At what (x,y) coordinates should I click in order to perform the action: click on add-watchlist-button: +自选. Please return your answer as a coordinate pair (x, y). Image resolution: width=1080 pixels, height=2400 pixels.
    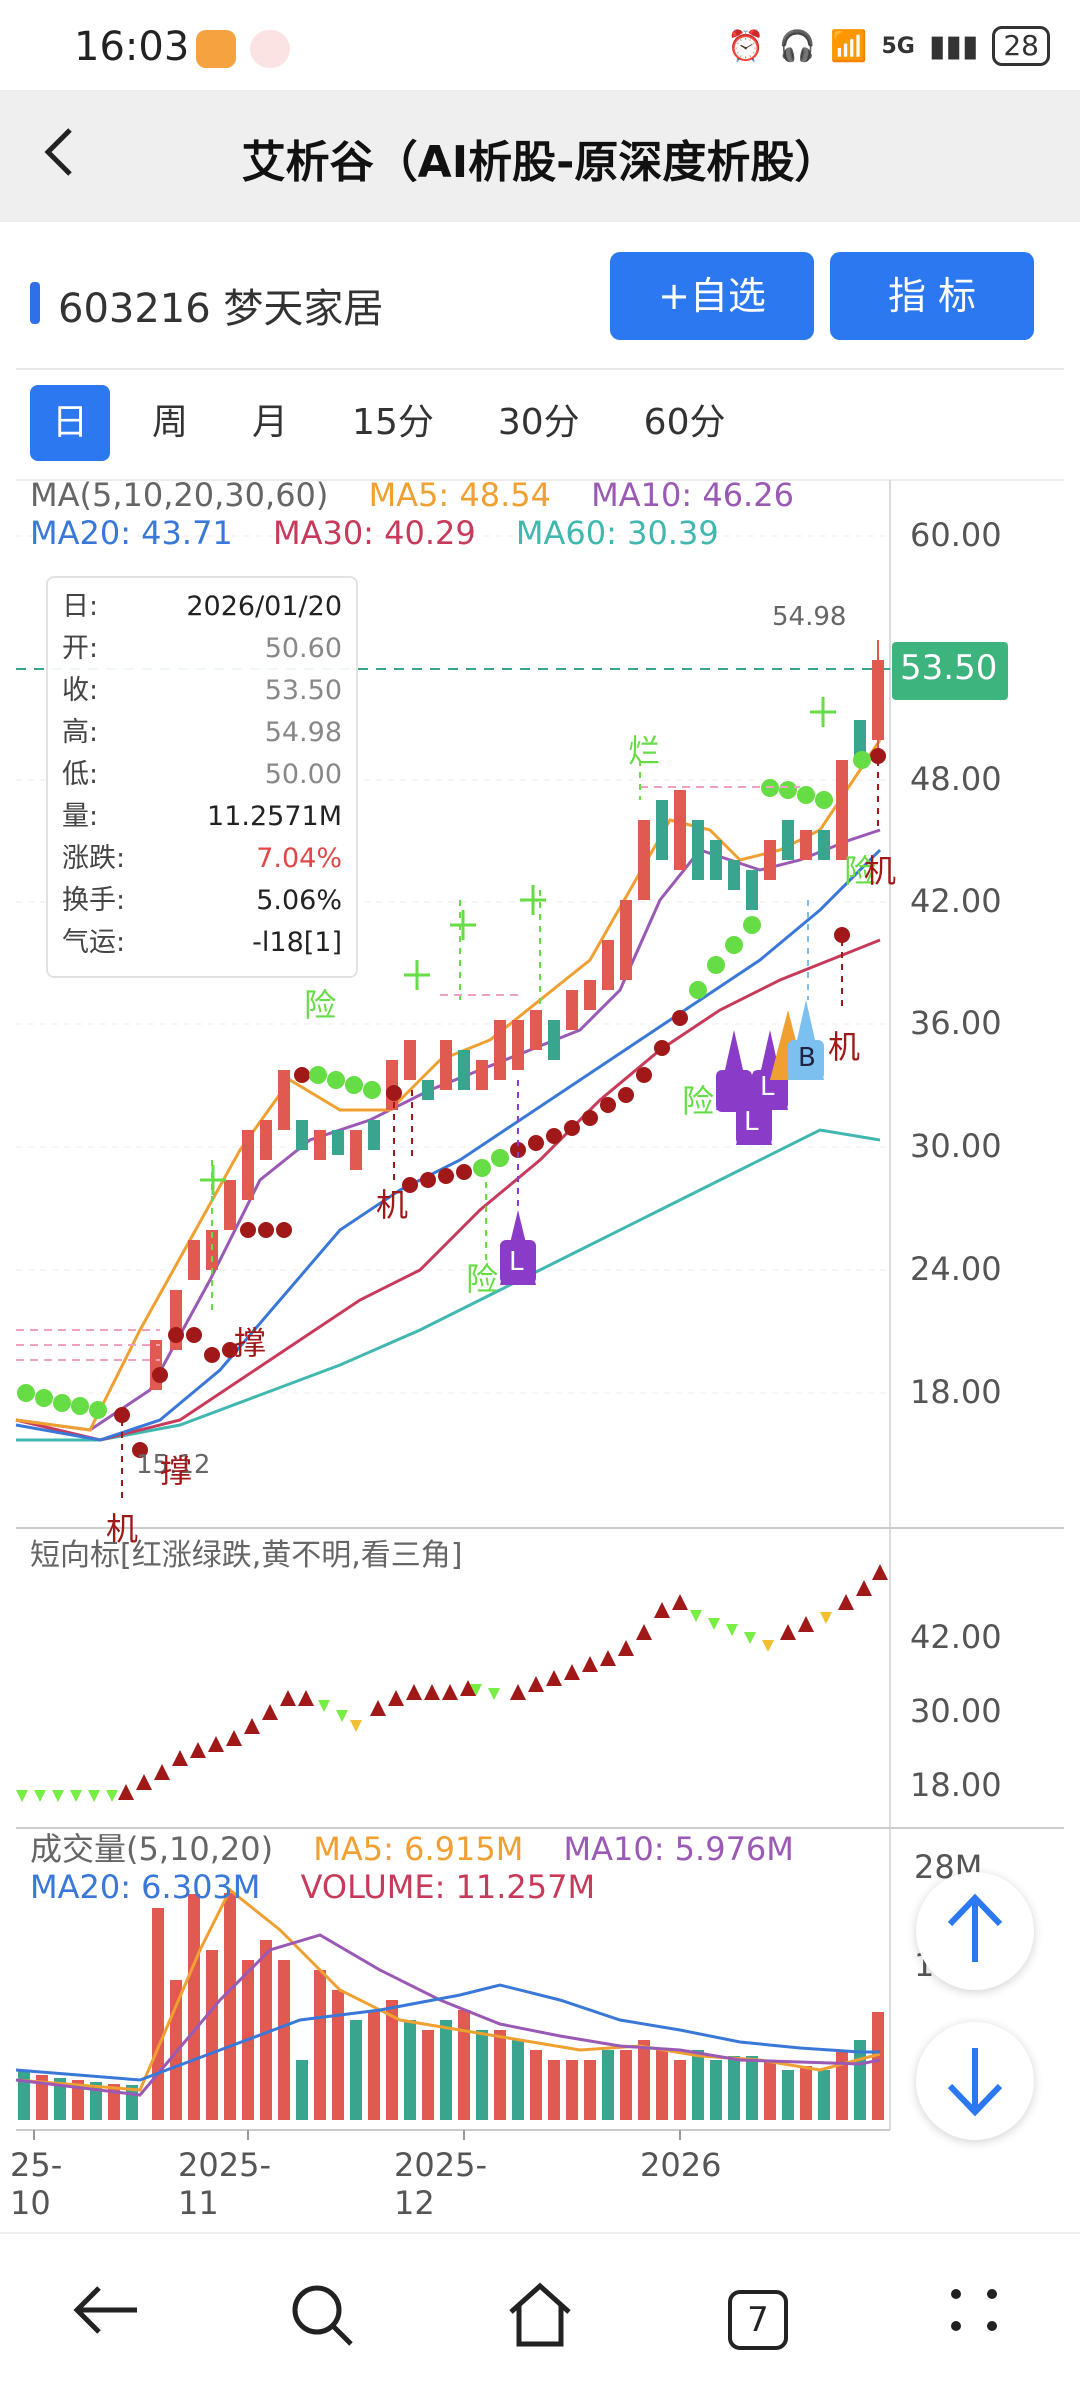
    Looking at the image, I should click on (712, 296).